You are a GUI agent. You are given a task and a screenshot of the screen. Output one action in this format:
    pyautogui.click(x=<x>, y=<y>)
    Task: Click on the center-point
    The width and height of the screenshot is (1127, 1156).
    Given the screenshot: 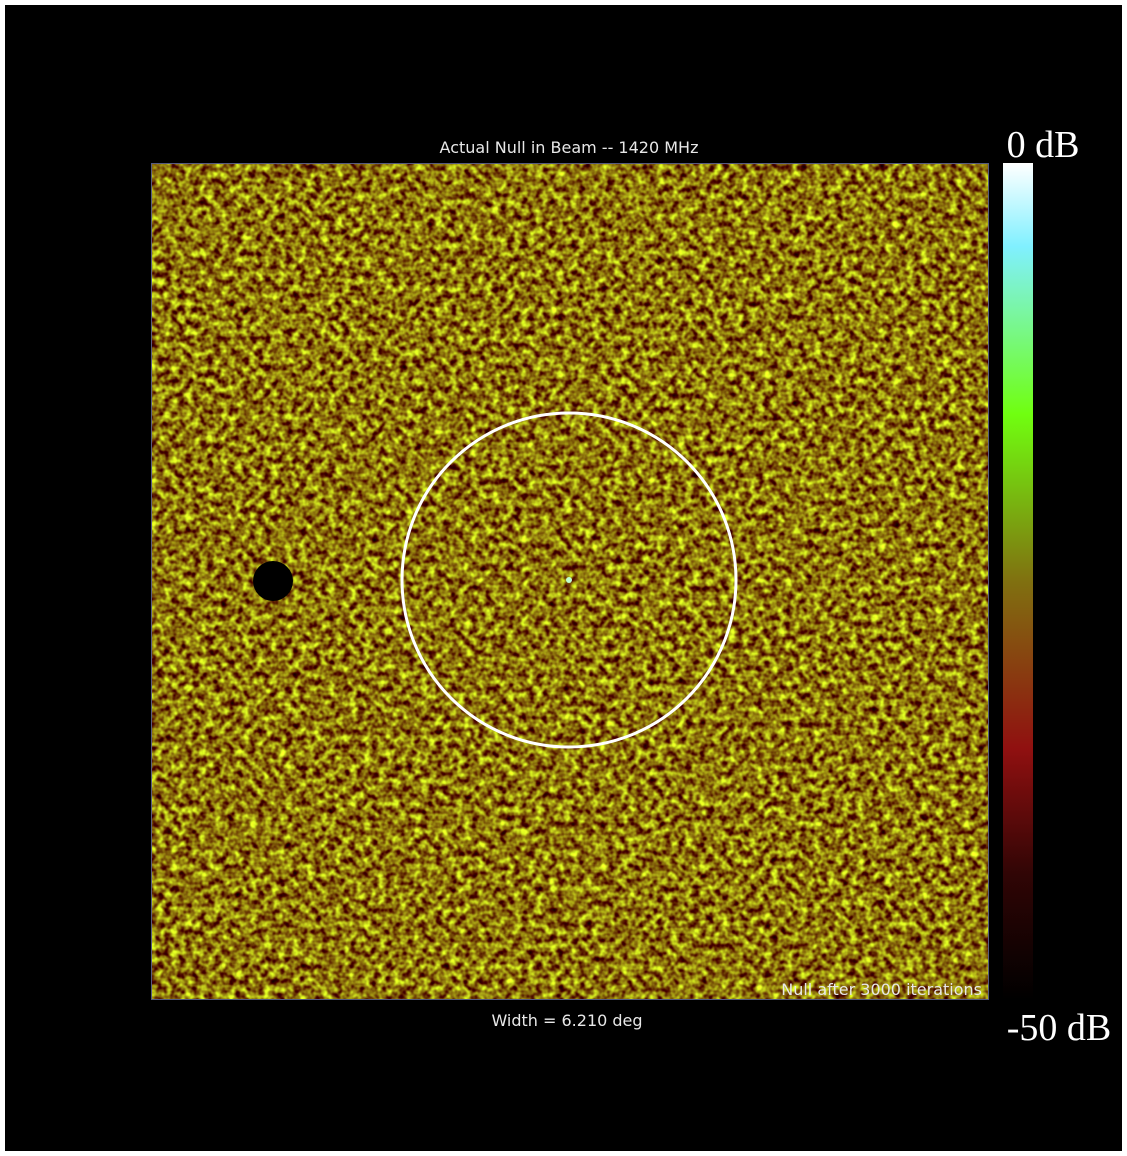 What is the action you would take?
    pyautogui.click(x=569, y=580)
    